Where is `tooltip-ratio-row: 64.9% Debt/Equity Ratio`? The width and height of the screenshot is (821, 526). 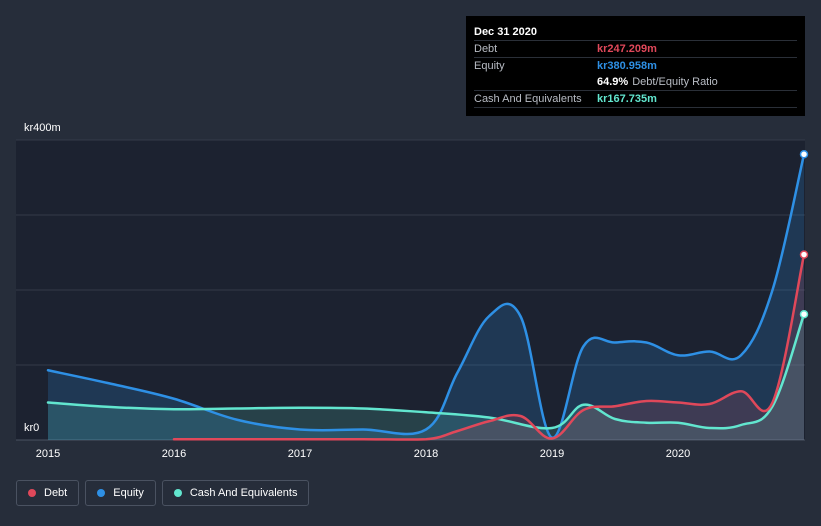 tooltip-ratio-row: 64.9% Debt/Equity Ratio is located at coordinates (635, 82).